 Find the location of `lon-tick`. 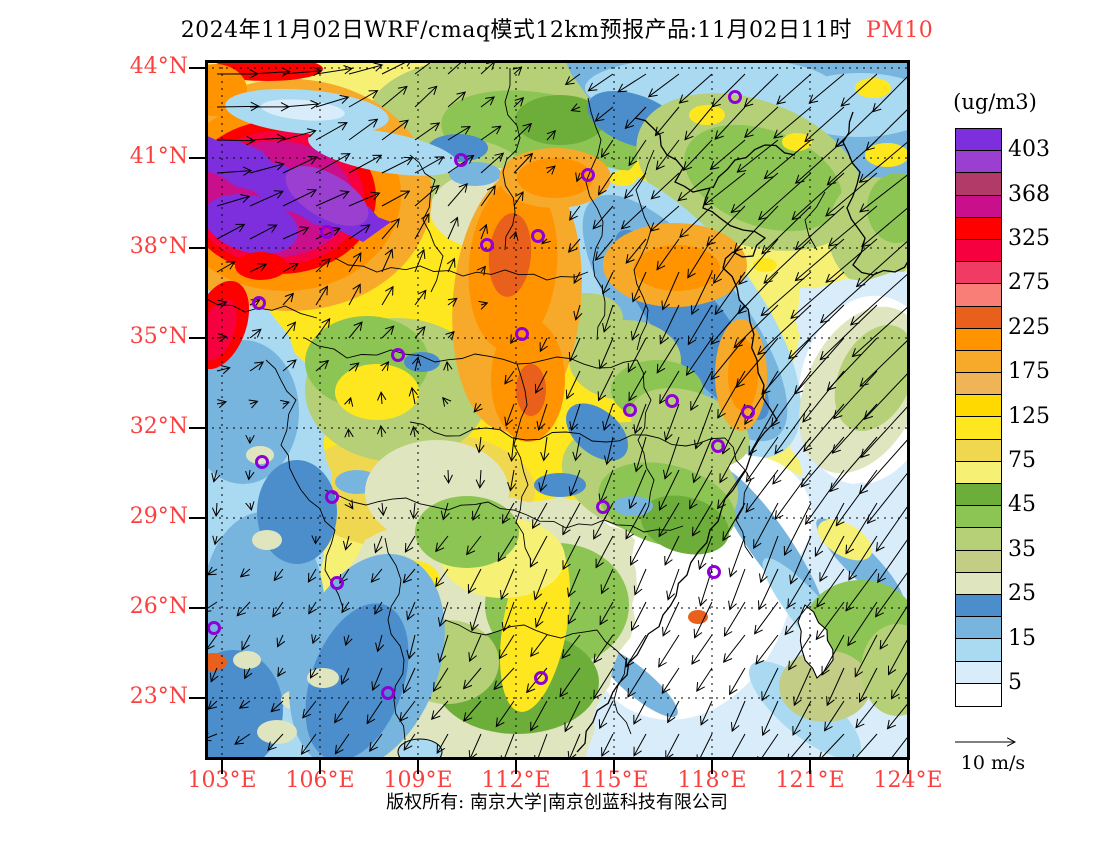

lon-tick is located at coordinates (222, 767).